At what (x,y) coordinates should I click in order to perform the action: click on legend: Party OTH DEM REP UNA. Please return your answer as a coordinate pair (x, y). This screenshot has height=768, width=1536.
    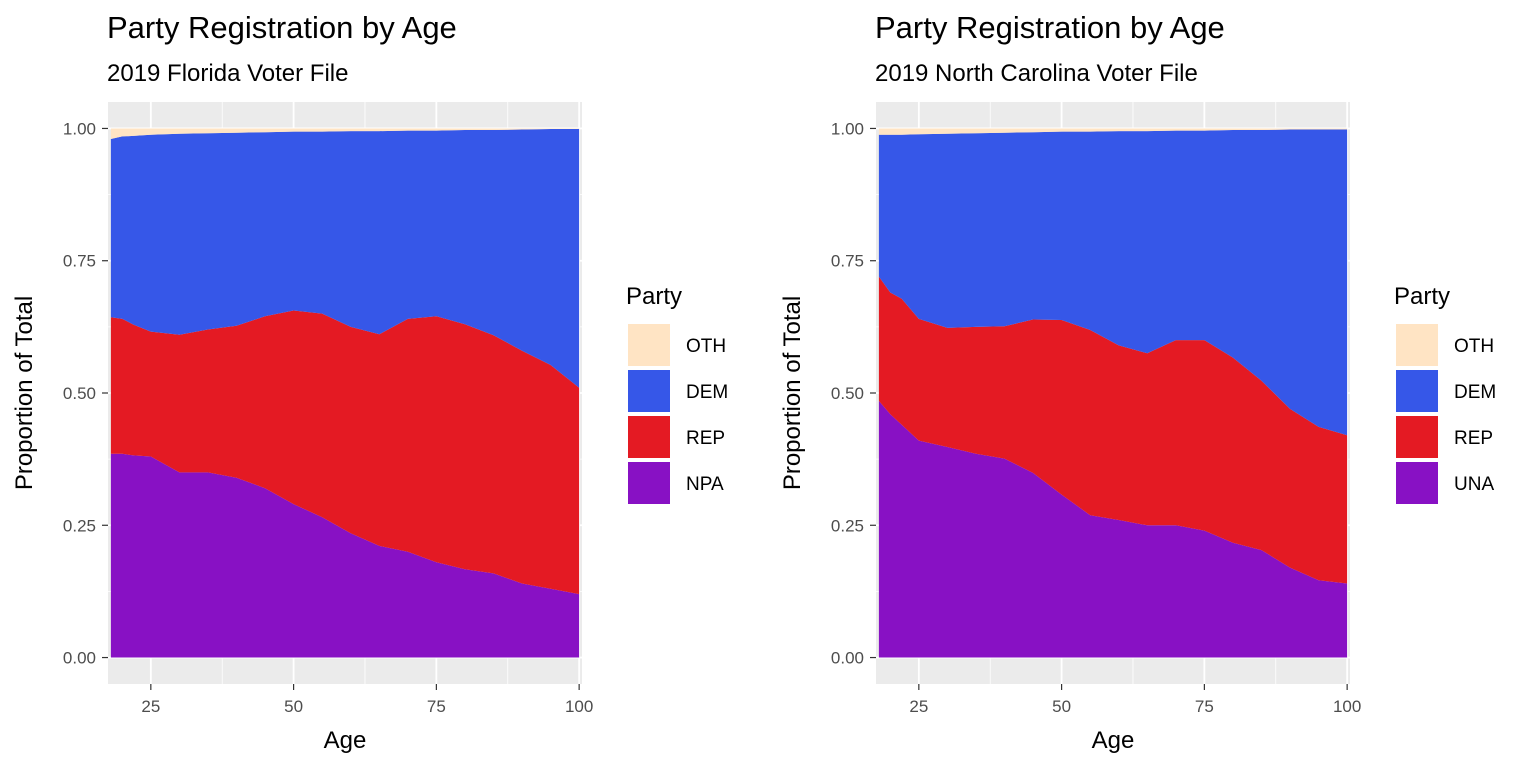
    Looking at the image, I should click on (1445, 393).